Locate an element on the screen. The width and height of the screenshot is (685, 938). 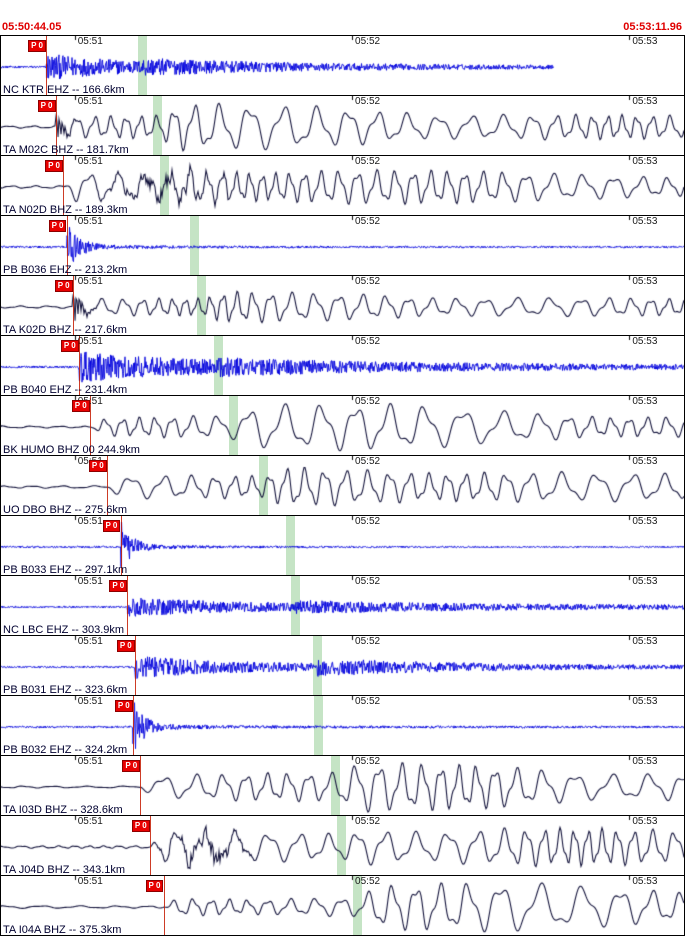
trace-row: 05:51 05:52 05:53 P 0 BK HUMO BHZ 00 244.9km is located at coordinates (342, 426).